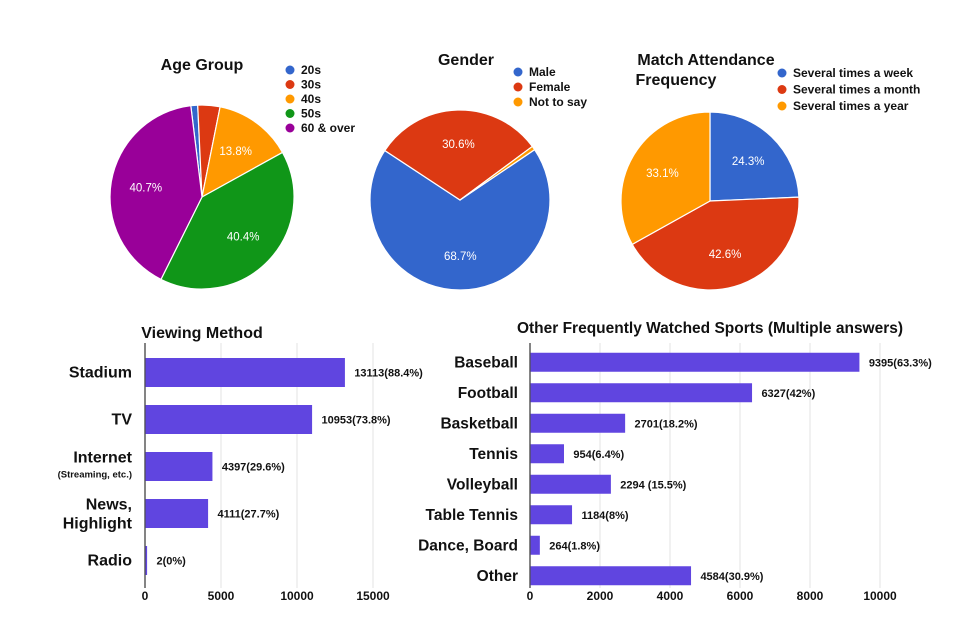 The height and width of the screenshot is (623, 960). I want to click on pie-slice-label: 40.4%, so click(243, 237).